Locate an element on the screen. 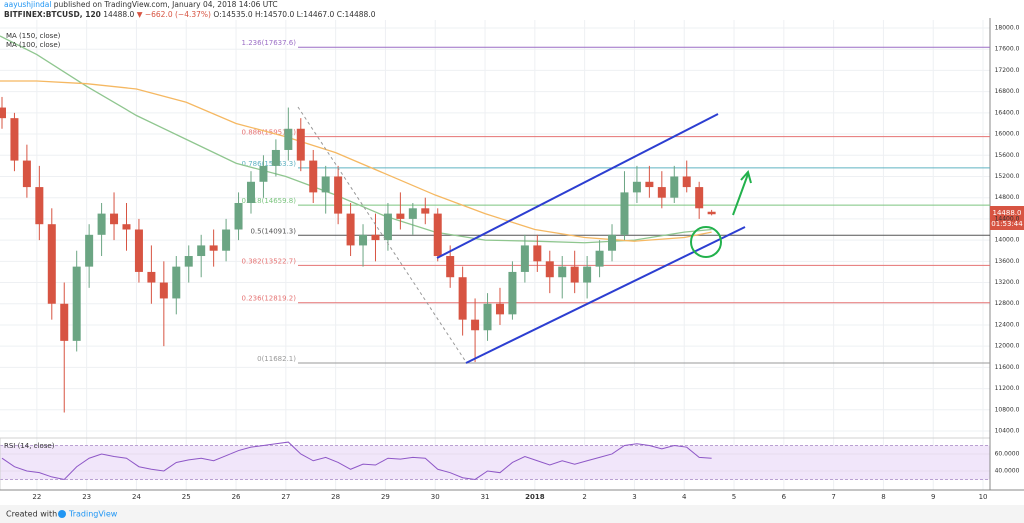  x-tick-label: 7 is located at coordinates (833, 497).